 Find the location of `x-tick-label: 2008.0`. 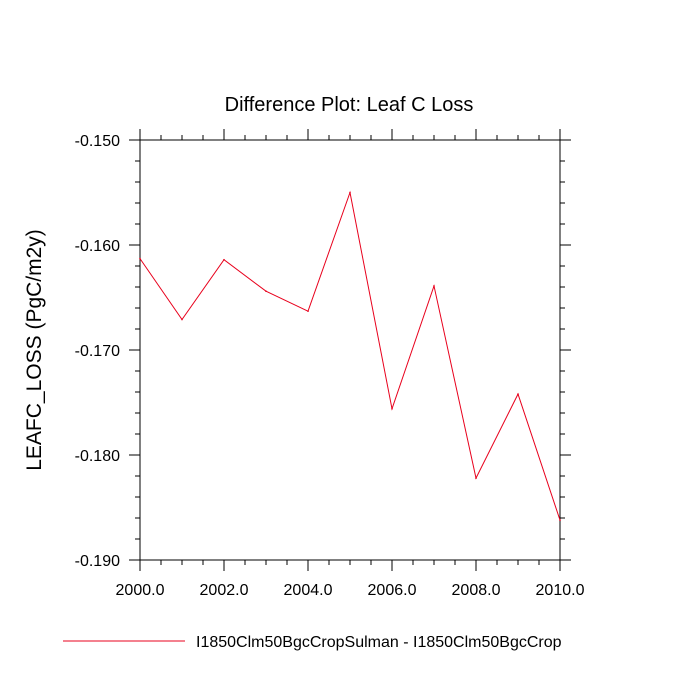

x-tick-label: 2008.0 is located at coordinates (476, 590).